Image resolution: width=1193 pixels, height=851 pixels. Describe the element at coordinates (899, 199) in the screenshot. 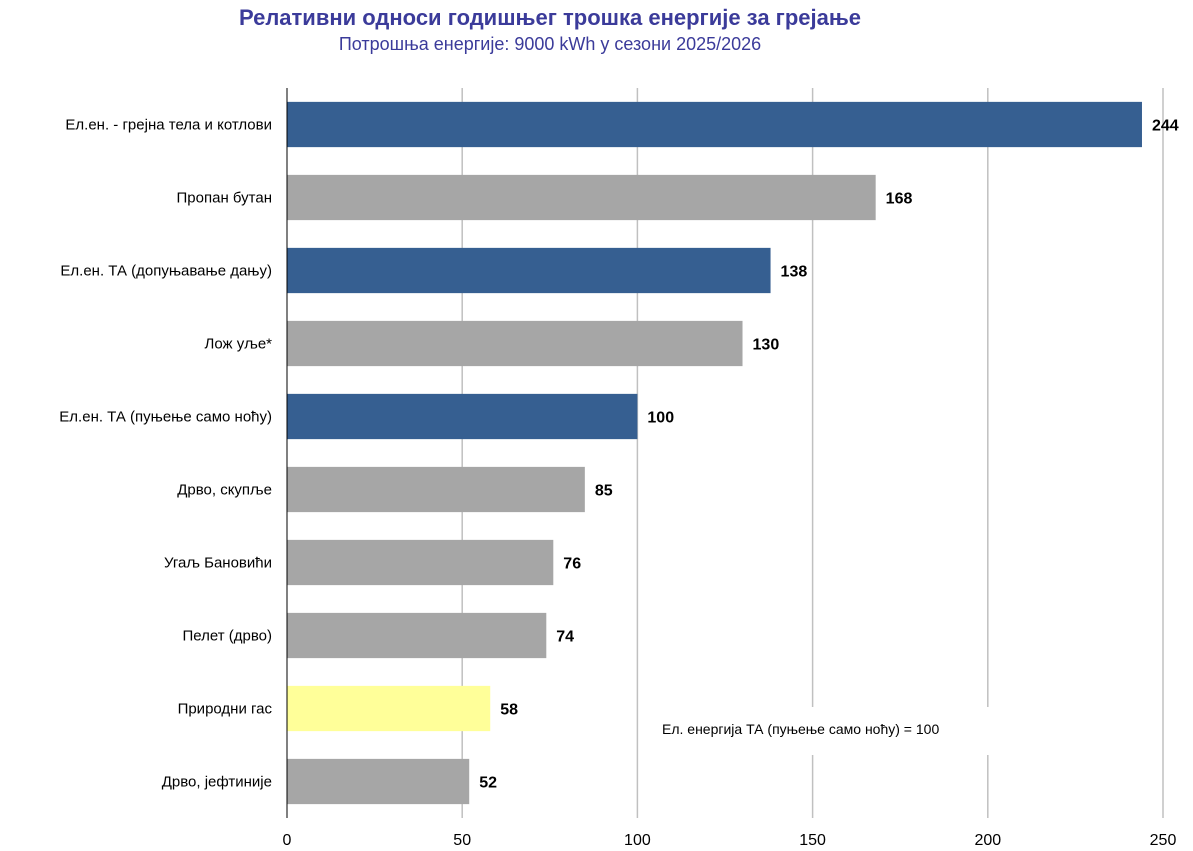

I see `value-label: 168` at that location.